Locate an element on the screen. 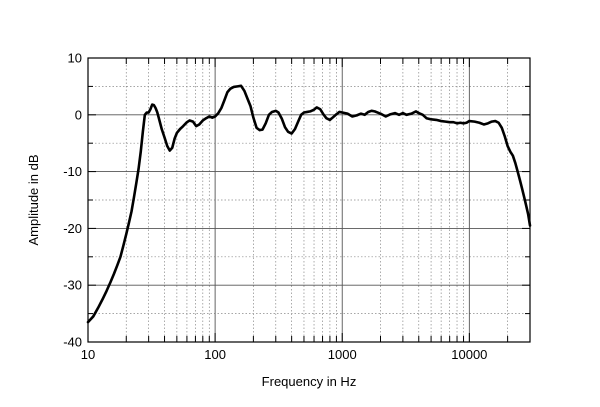 The height and width of the screenshot is (407, 600). x-axis-title: Frequency in Hz is located at coordinates (309, 381).